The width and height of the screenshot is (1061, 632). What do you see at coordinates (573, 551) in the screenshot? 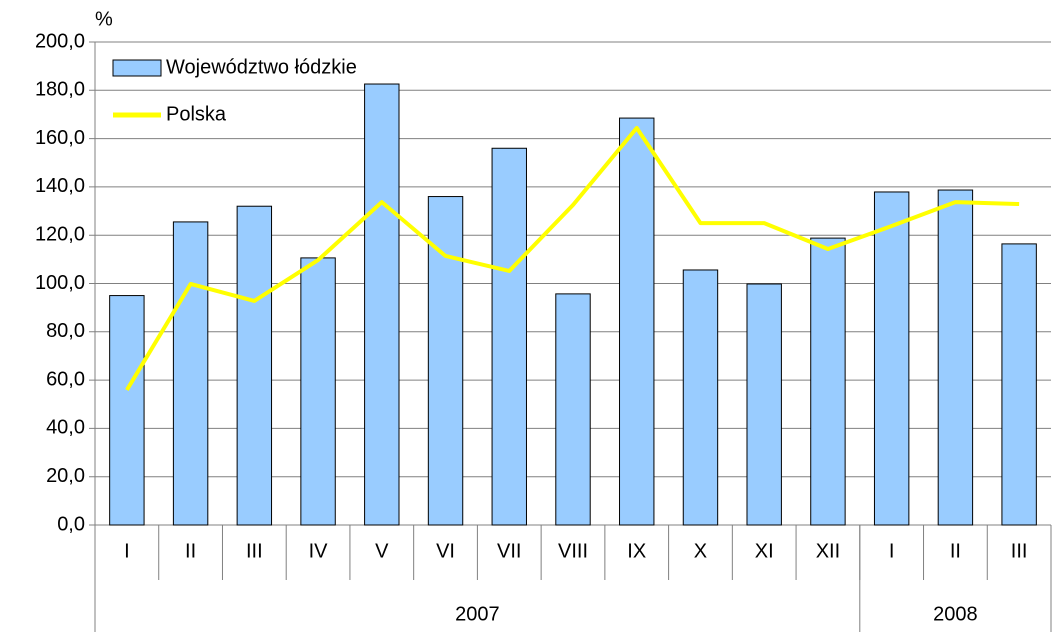
I see `x-tick-label: VIII` at bounding box center [573, 551].